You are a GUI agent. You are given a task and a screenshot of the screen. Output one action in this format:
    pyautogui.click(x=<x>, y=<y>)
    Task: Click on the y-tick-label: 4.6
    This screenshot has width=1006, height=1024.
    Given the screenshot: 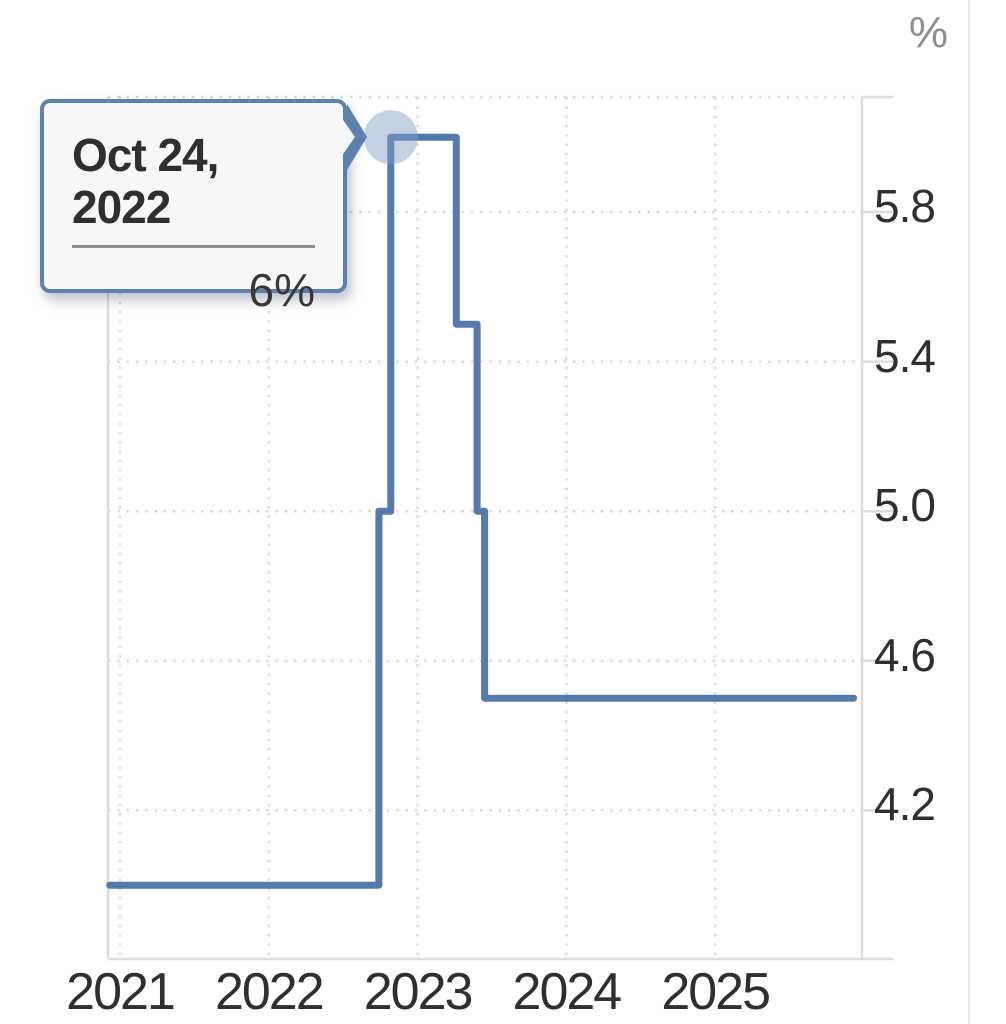 What is the action you would take?
    pyautogui.click(x=905, y=654)
    